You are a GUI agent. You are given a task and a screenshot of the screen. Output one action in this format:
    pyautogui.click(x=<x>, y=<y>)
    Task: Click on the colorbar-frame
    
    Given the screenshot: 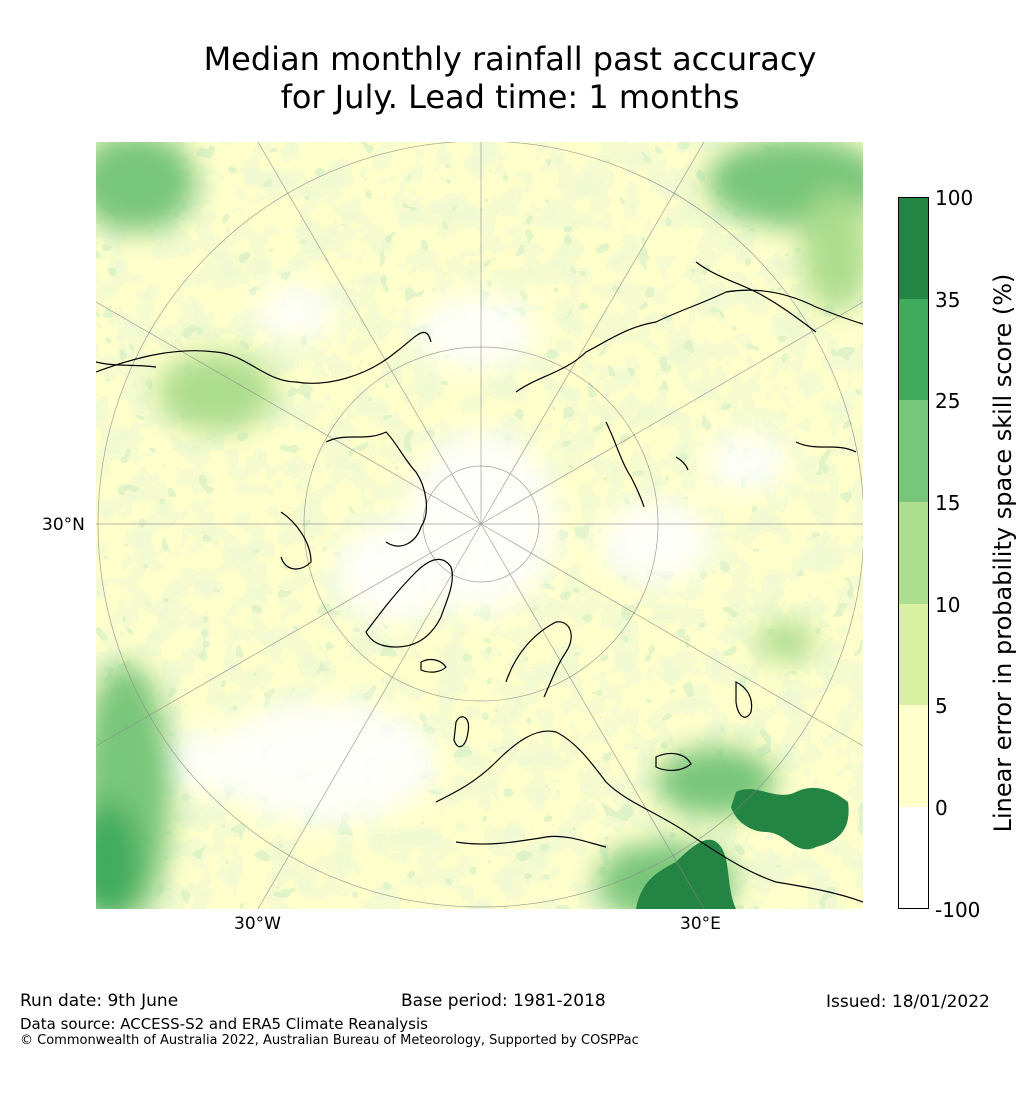 What is the action you would take?
    pyautogui.click(x=913, y=553)
    